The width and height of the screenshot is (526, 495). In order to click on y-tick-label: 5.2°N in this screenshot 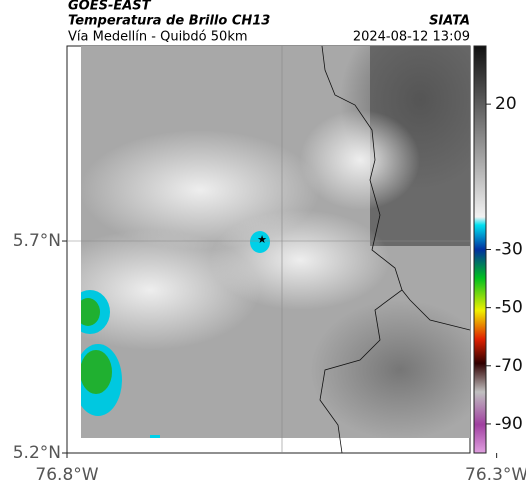, I will do `click(37, 453)`.